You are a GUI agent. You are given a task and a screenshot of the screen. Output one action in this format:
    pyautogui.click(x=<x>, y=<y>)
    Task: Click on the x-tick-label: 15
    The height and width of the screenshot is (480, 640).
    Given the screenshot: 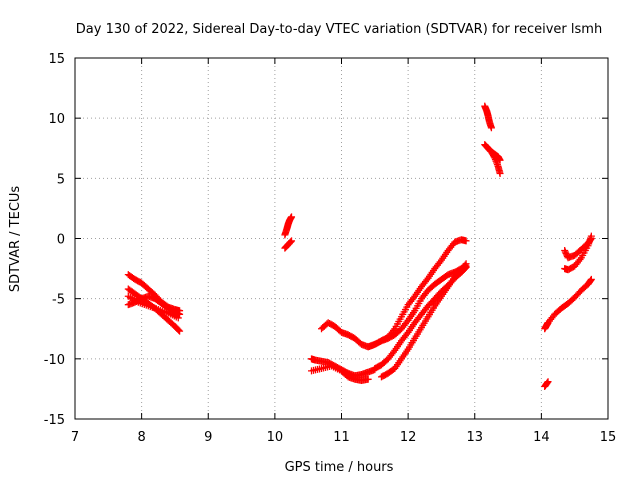 What is the action you would take?
    pyautogui.click(x=608, y=437)
    